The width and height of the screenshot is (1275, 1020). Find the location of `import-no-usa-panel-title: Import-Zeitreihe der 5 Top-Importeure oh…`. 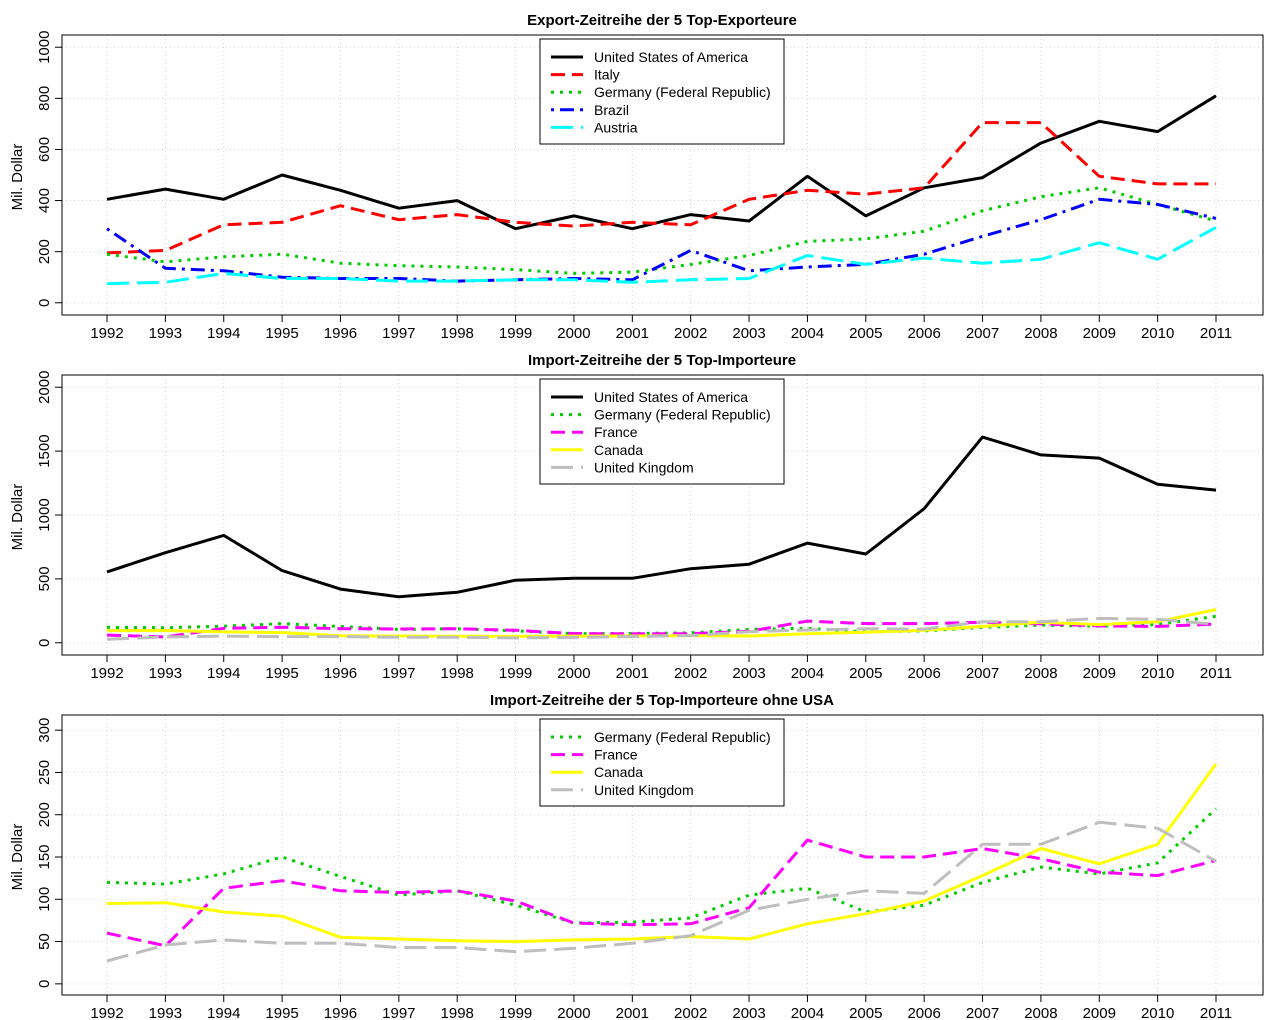

import-no-usa-panel-title: Import-Zeitreihe der 5 Top-Importeure oh… is located at coordinates (662, 700).